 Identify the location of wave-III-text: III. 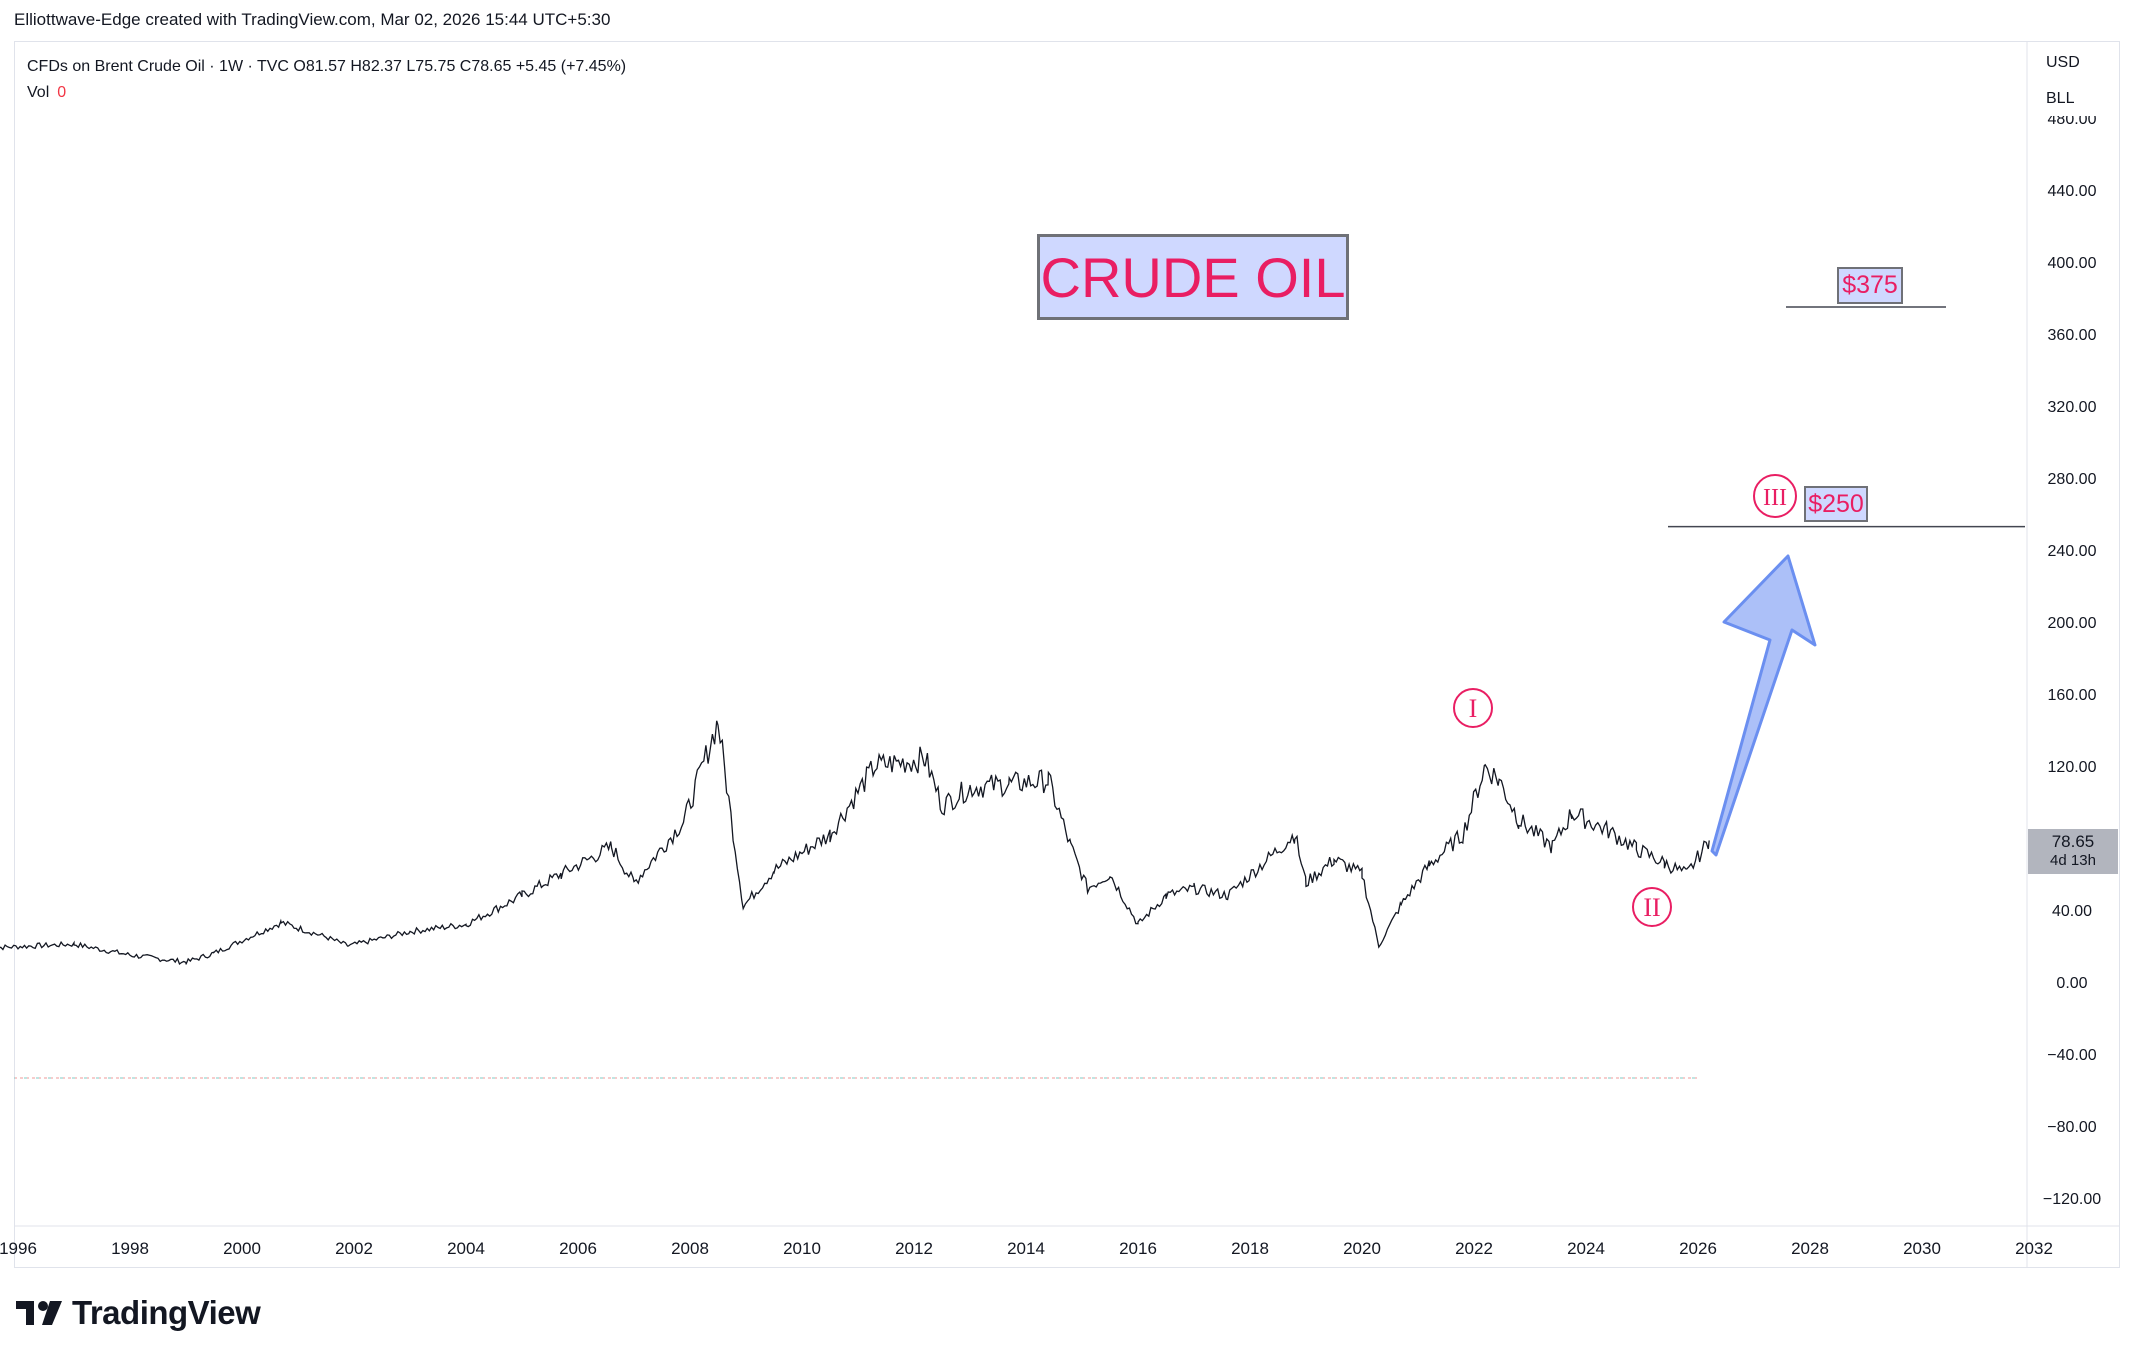
(1775, 498).